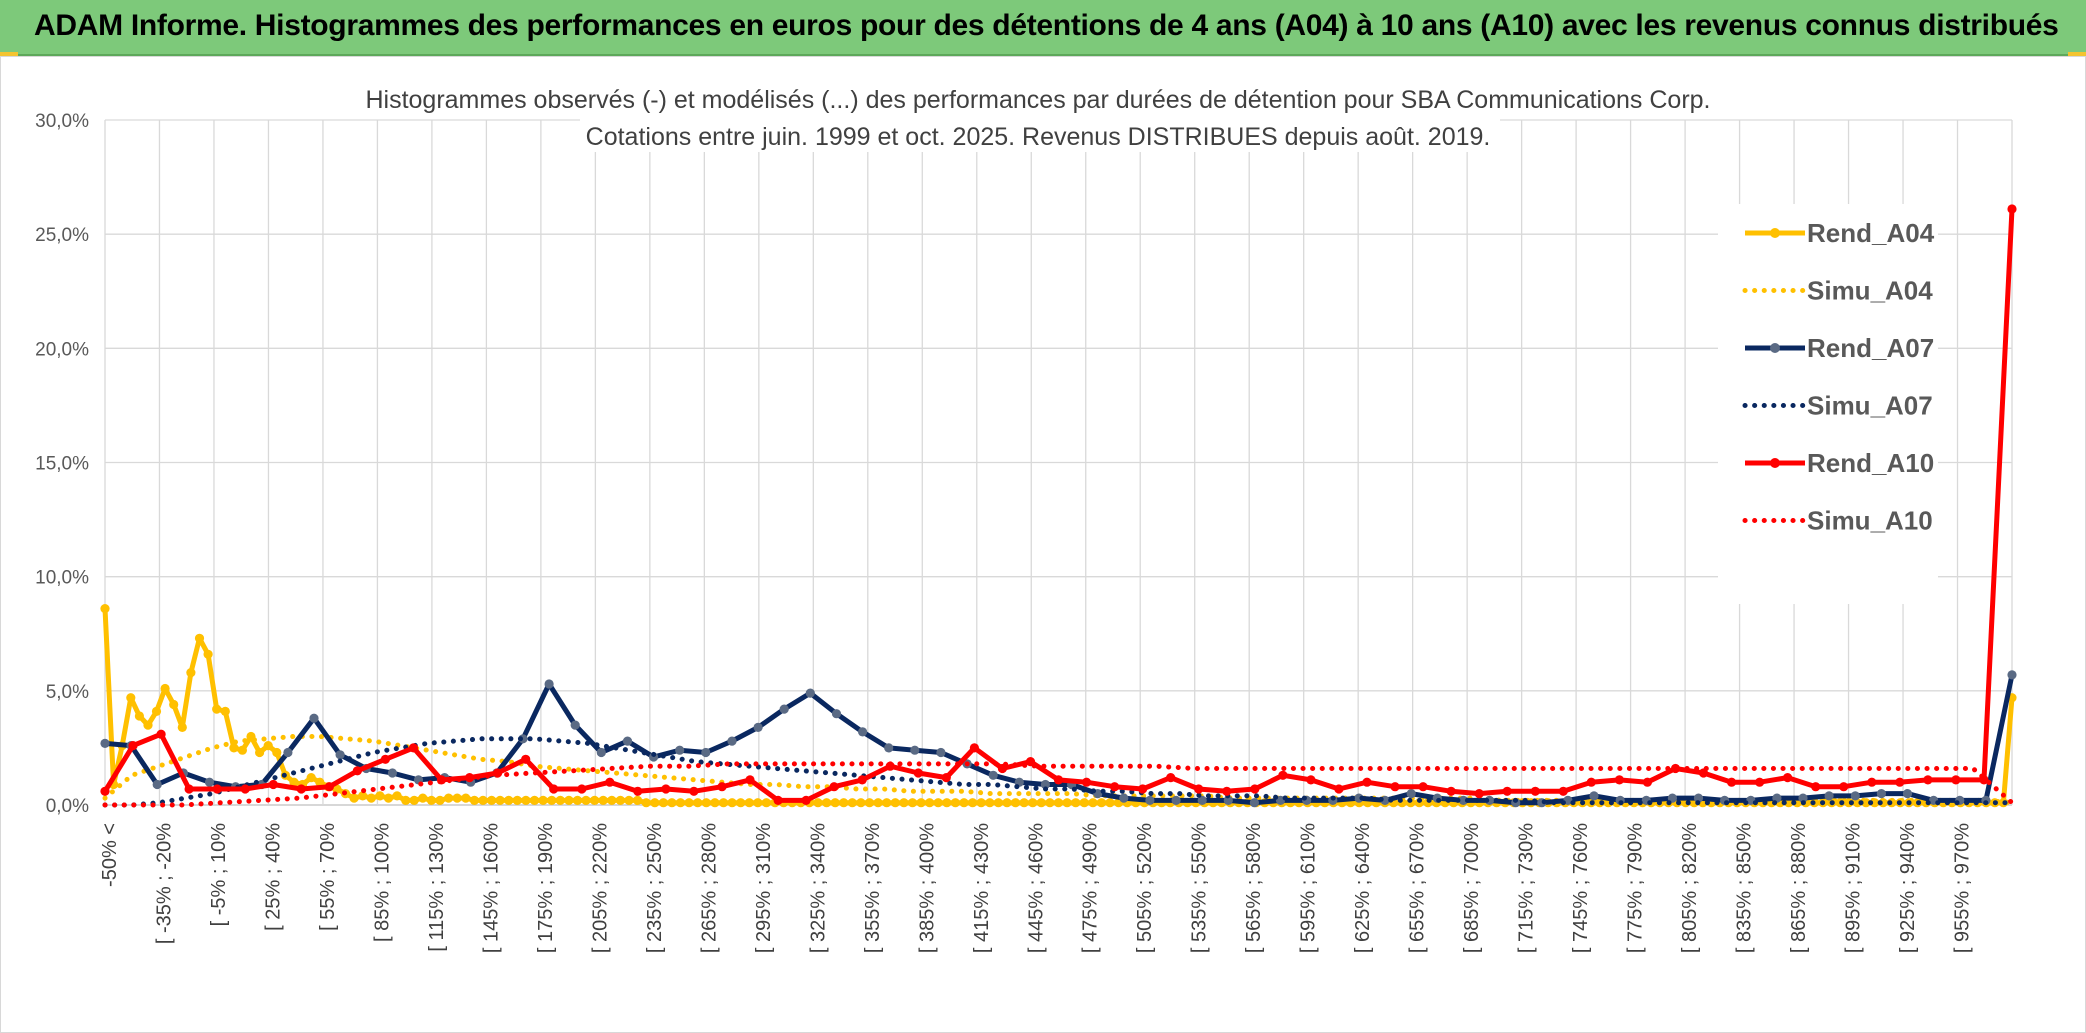 Image resolution: width=2086 pixels, height=1033 pixels. Describe the element at coordinates (1870, 406) in the screenshot. I see `legend-label: Simu_A07` at that location.